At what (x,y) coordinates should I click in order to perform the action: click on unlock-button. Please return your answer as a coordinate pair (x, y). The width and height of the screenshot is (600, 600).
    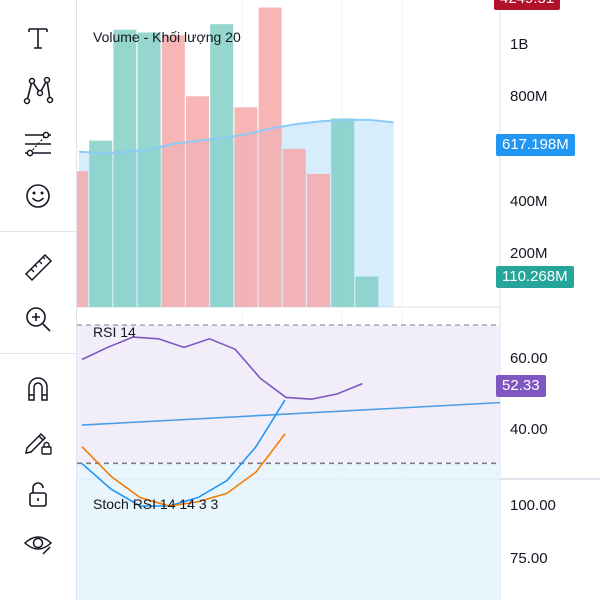
    Looking at the image, I should click on (38, 494).